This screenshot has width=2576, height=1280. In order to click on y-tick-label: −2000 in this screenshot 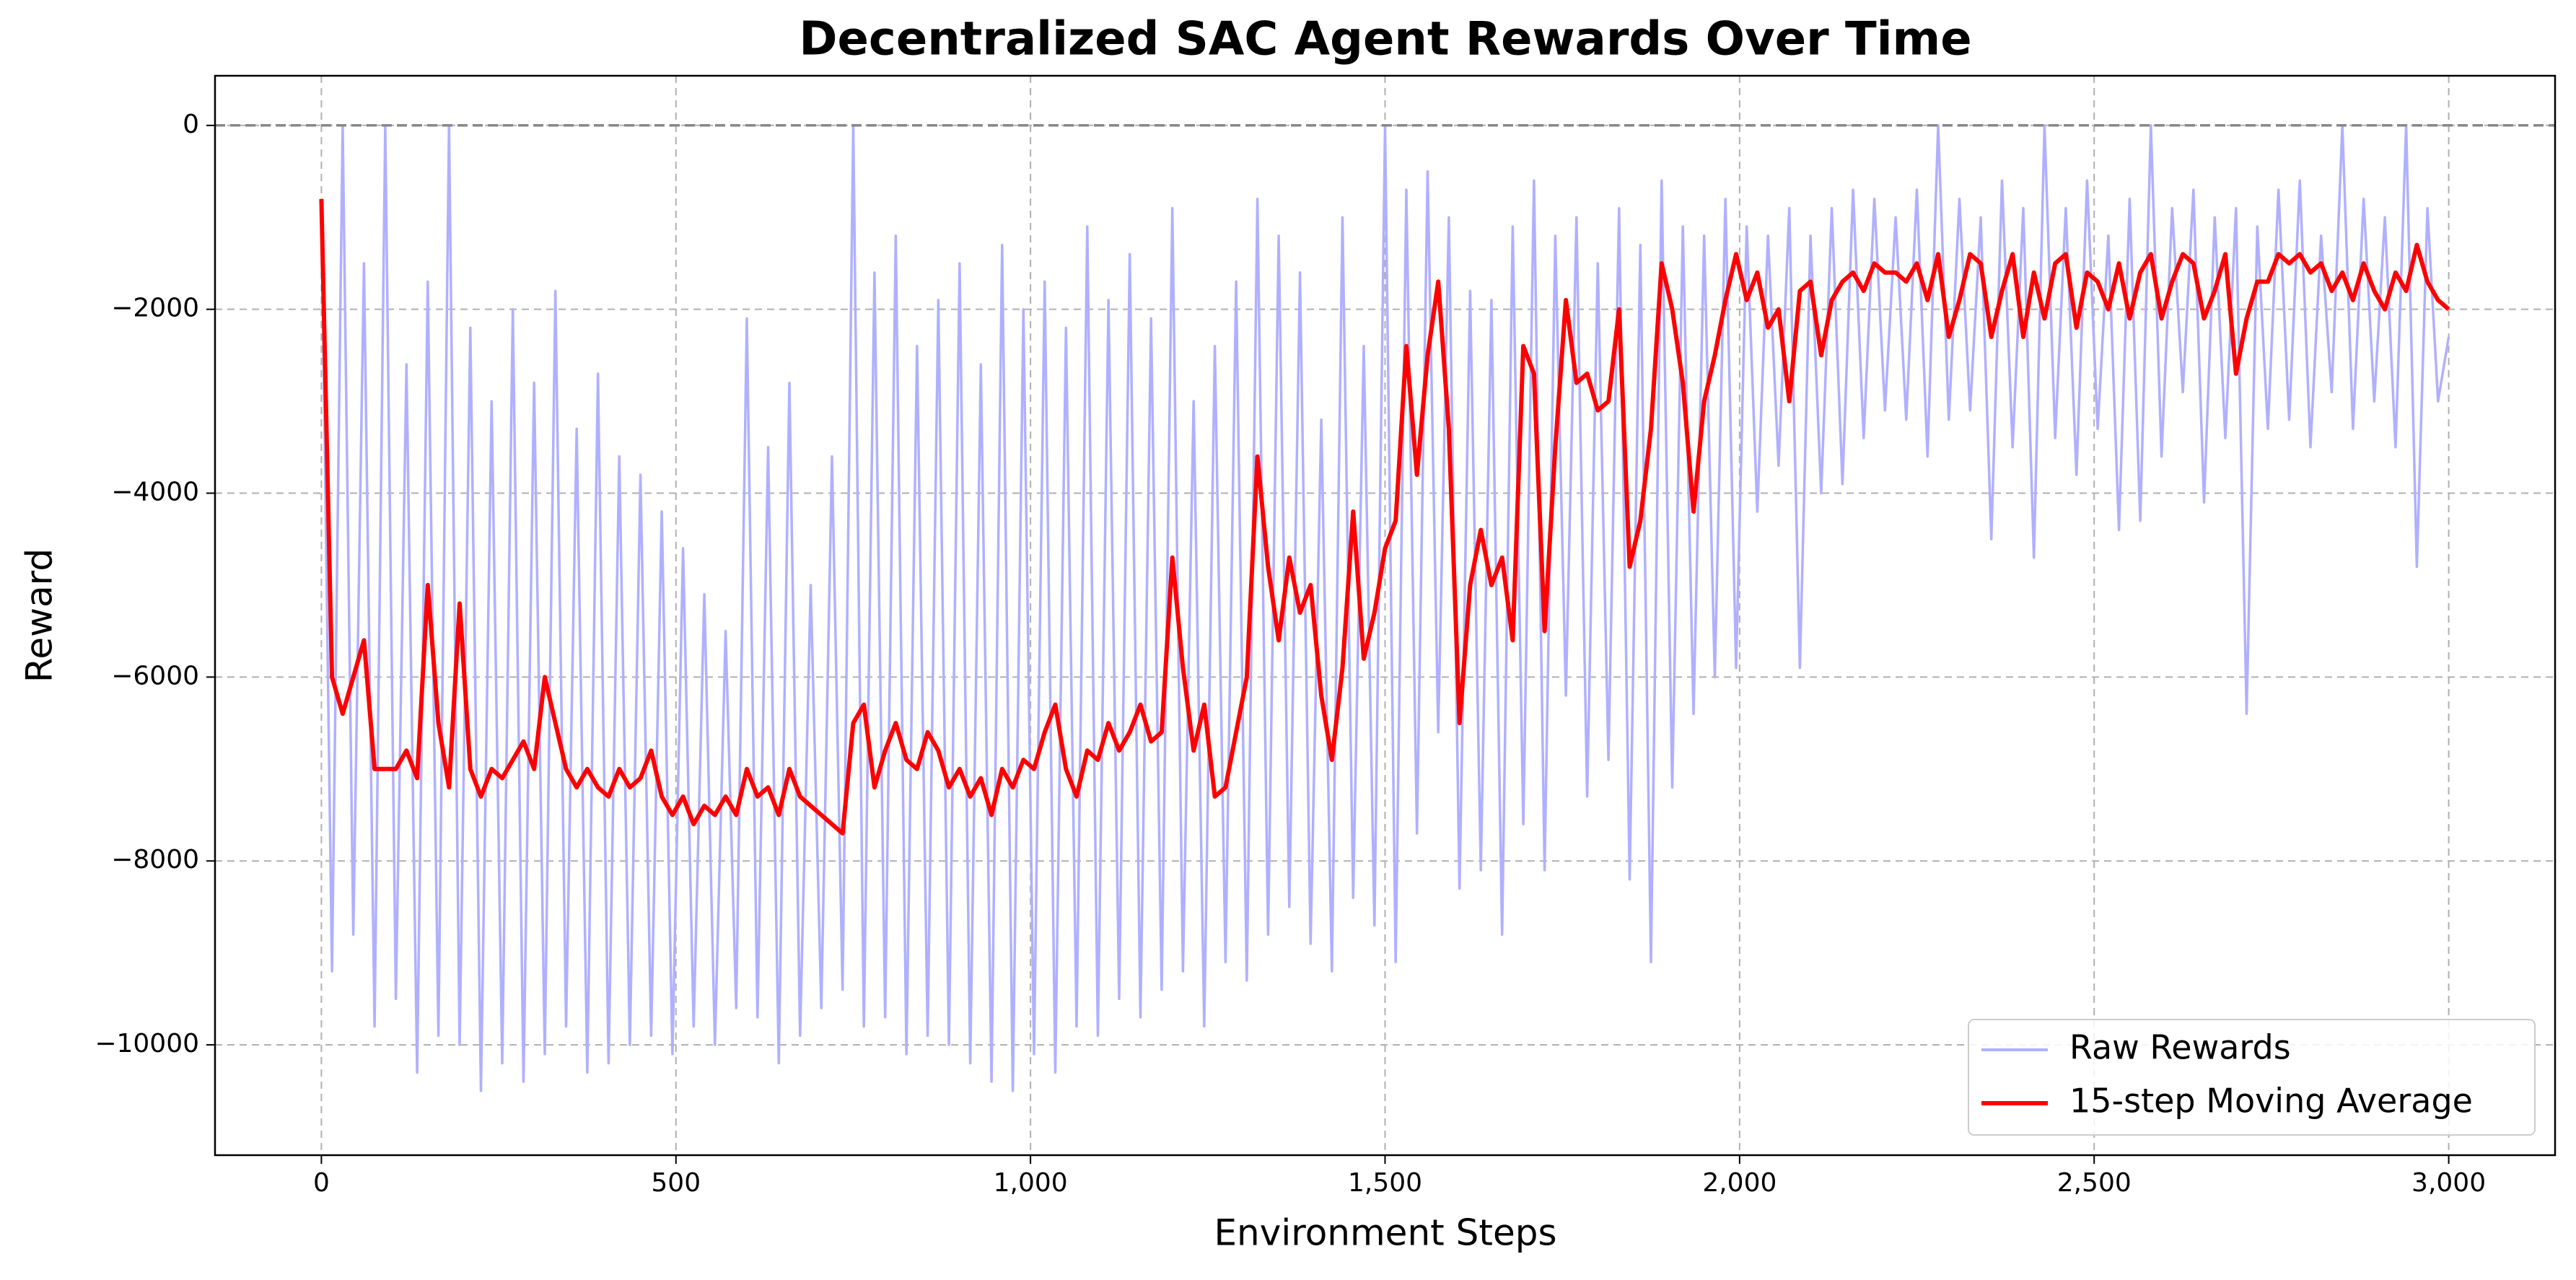, I will do `click(155, 308)`.